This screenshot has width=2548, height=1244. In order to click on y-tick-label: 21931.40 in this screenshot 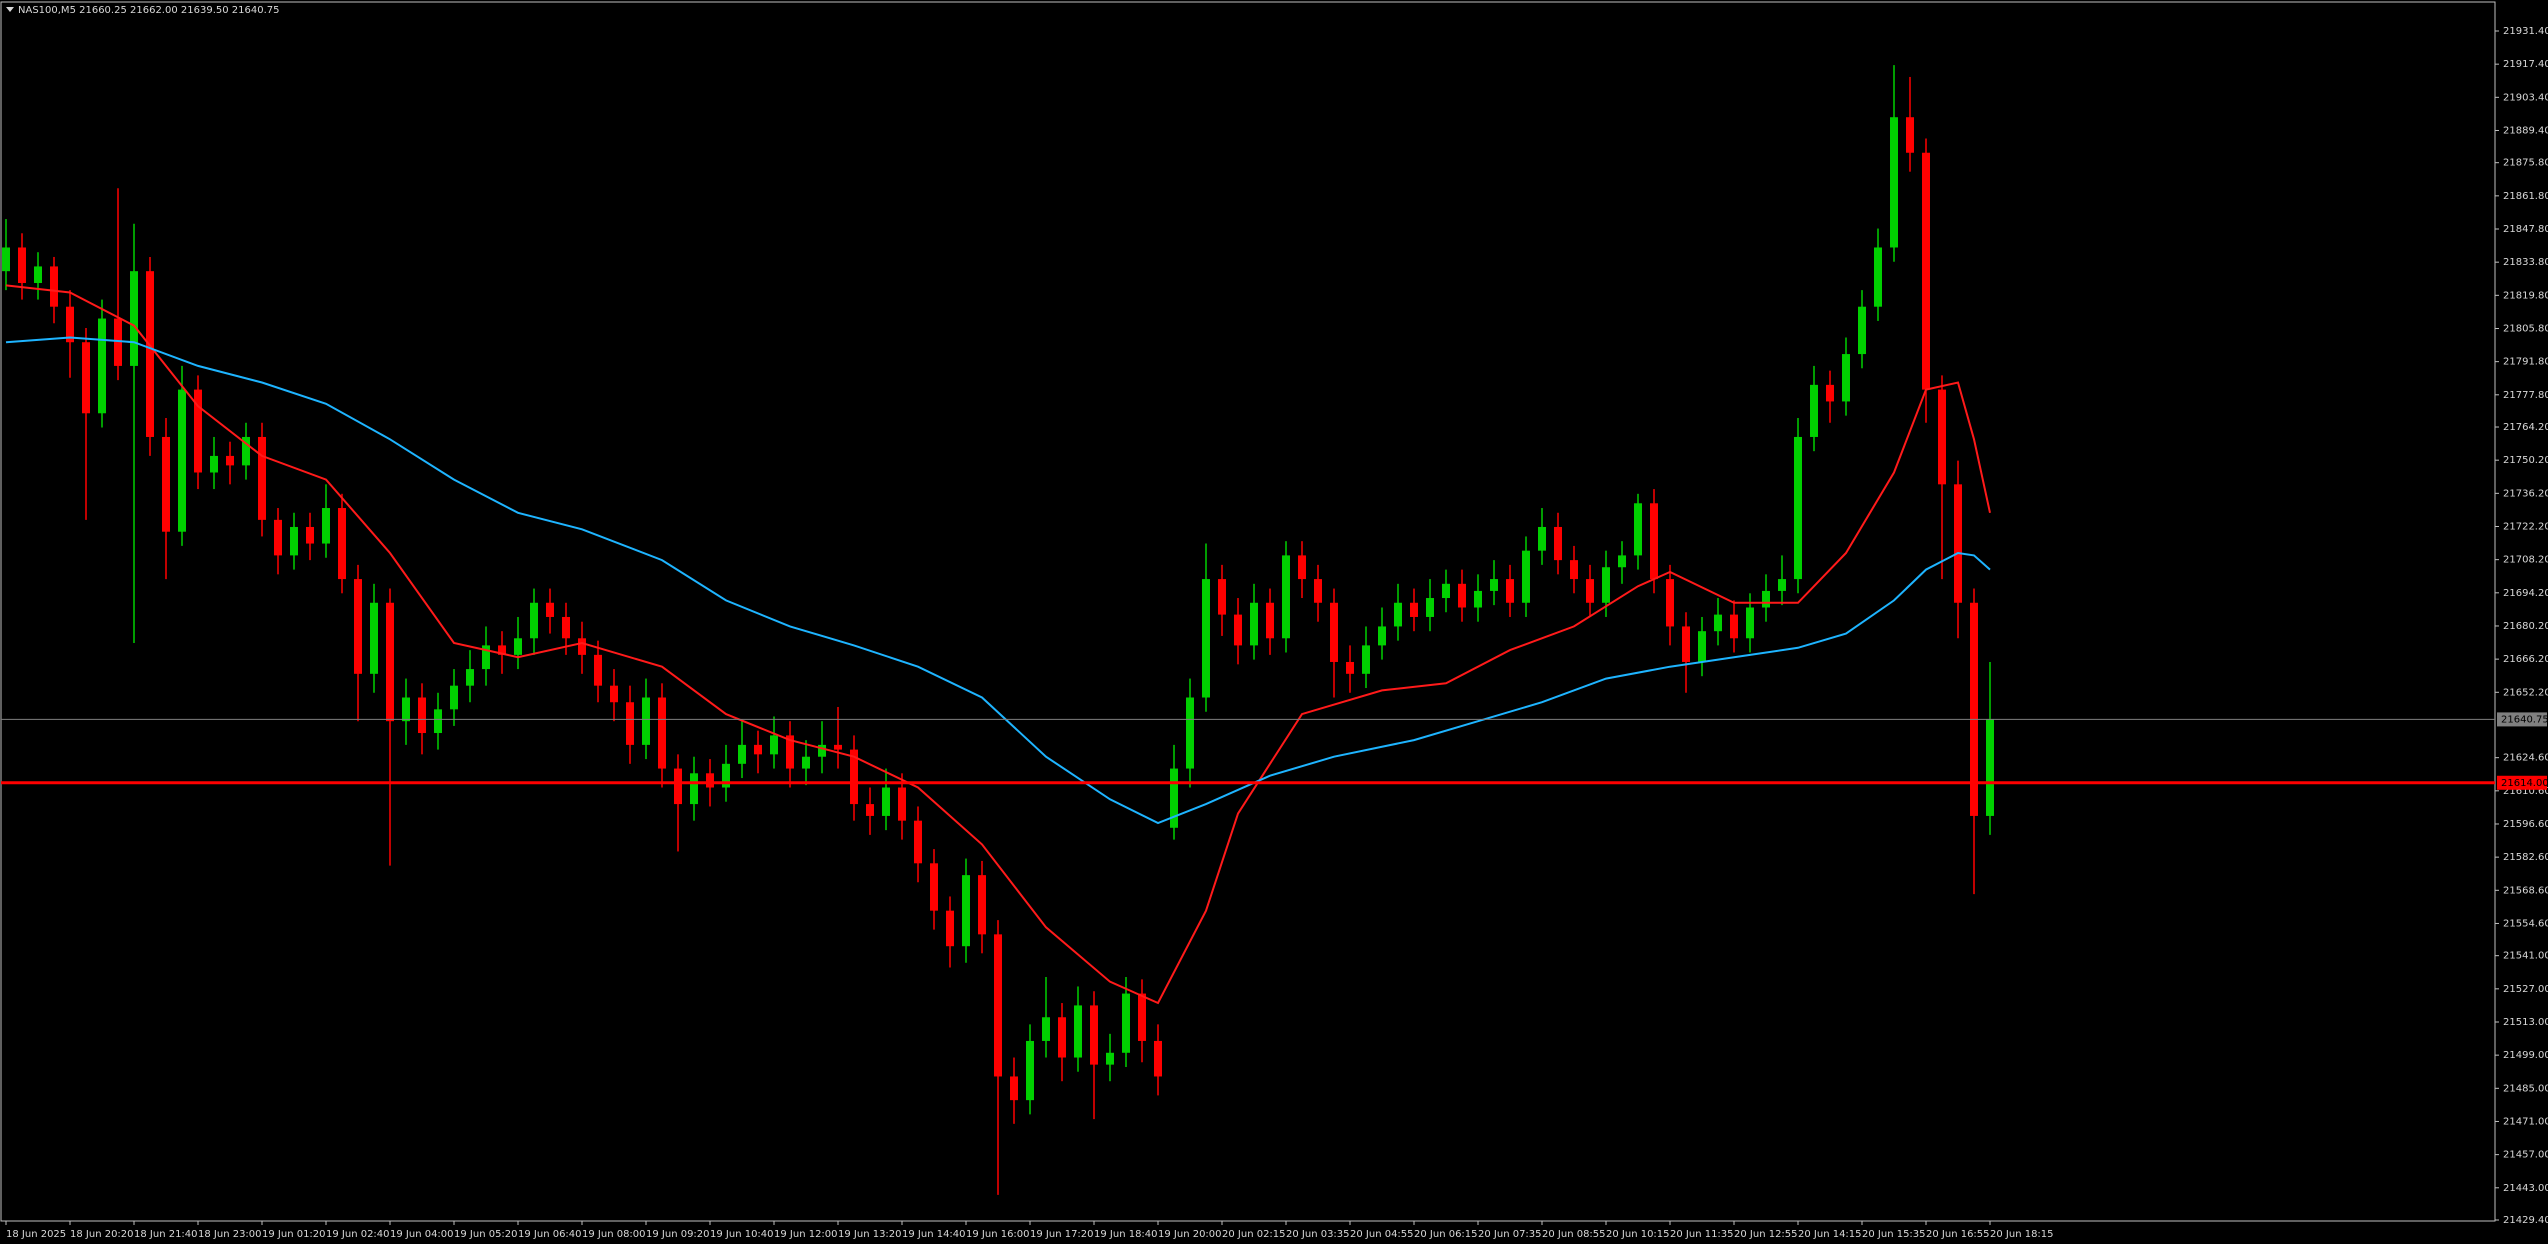, I will do `click(2525, 31)`.